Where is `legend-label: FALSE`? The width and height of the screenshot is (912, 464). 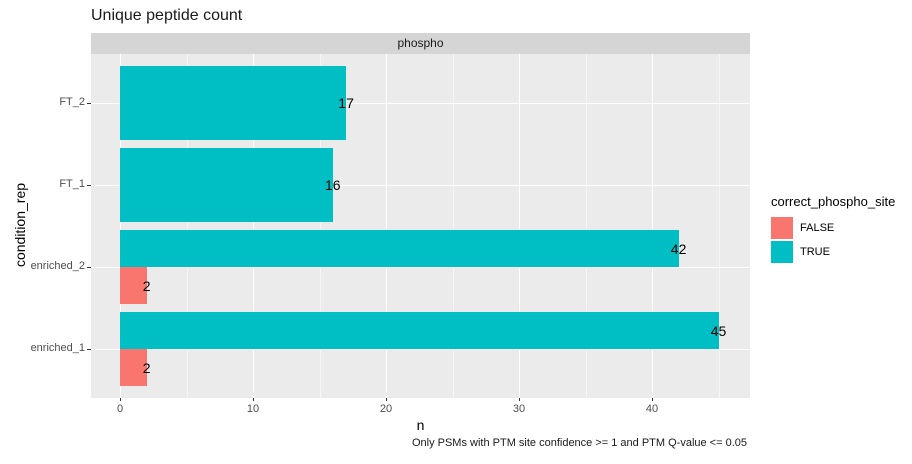 legend-label: FALSE is located at coordinates (817, 228).